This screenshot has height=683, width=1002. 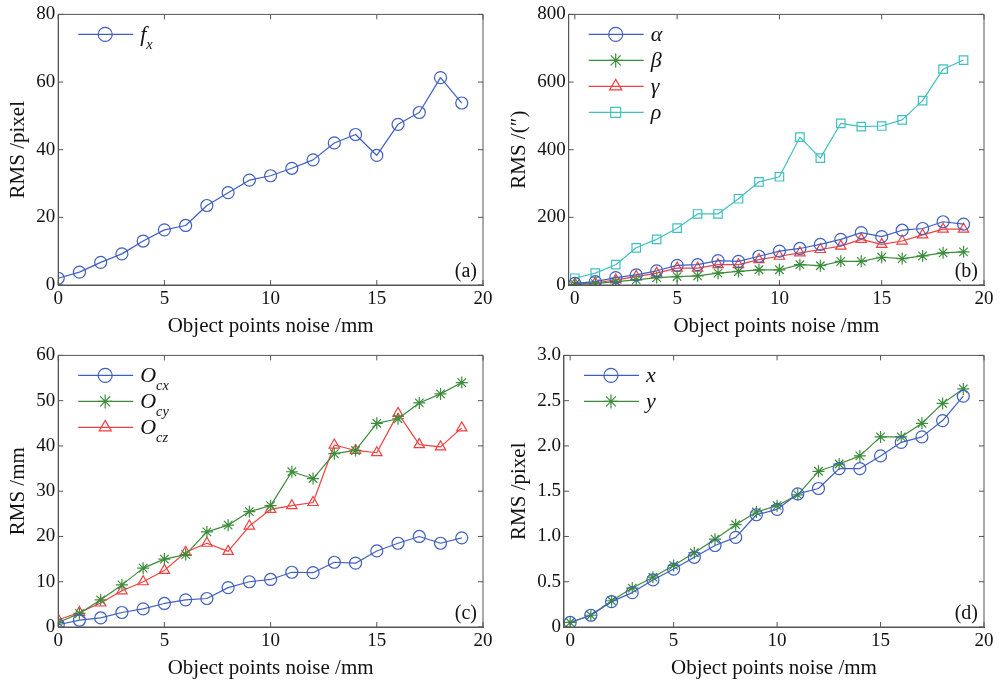 What do you see at coordinates (655, 86) in the screenshot?
I see `legend-label: γ` at bounding box center [655, 86].